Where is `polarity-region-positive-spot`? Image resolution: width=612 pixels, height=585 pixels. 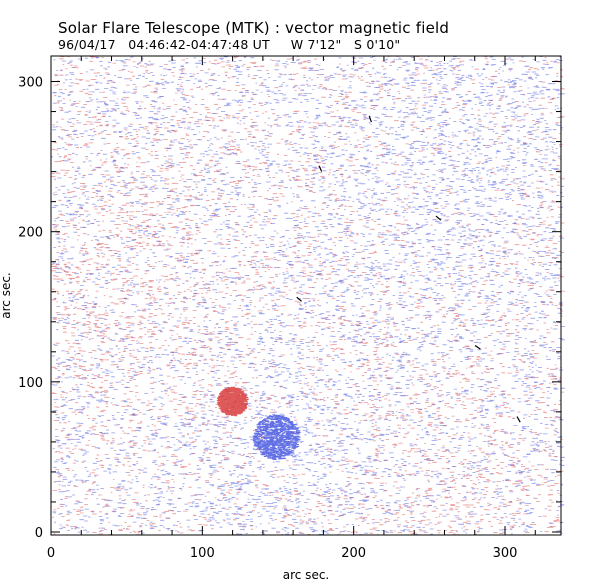 polarity-region-positive-spot is located at coordinates (232, 401).